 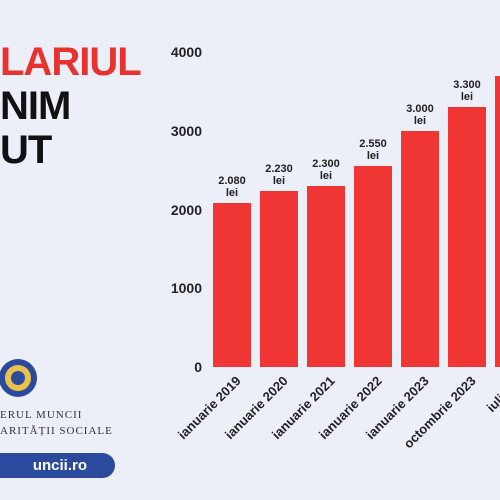 What do you see at coordinates (41, 415) in the screenshot?
I see `ministry-line: ERUL MUNCII` at bounding box center [41, 415].